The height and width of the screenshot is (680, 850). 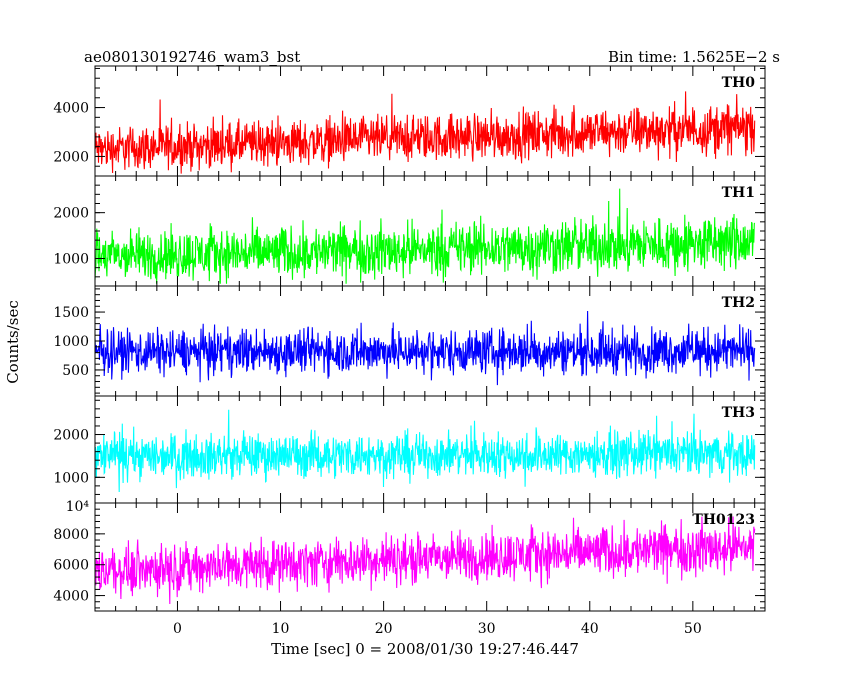 I want to click on series-th3, so click(x=425, y=451).